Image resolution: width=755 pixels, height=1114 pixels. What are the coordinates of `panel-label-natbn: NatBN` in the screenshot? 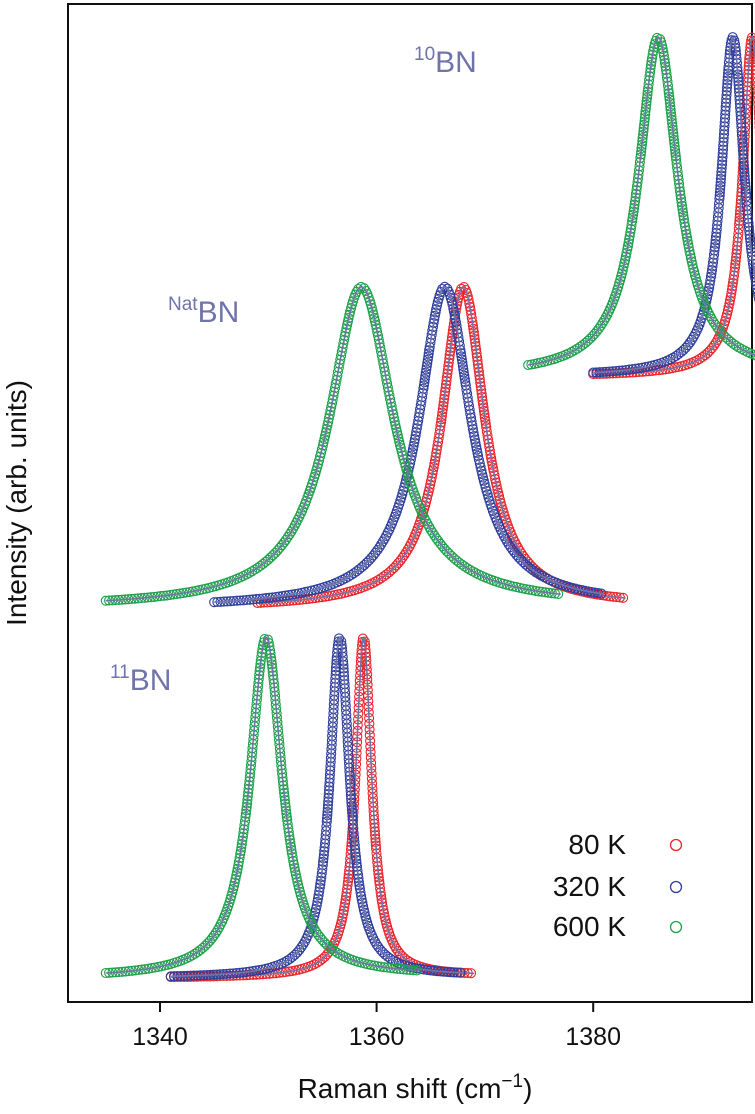 It's located at (203, 311).